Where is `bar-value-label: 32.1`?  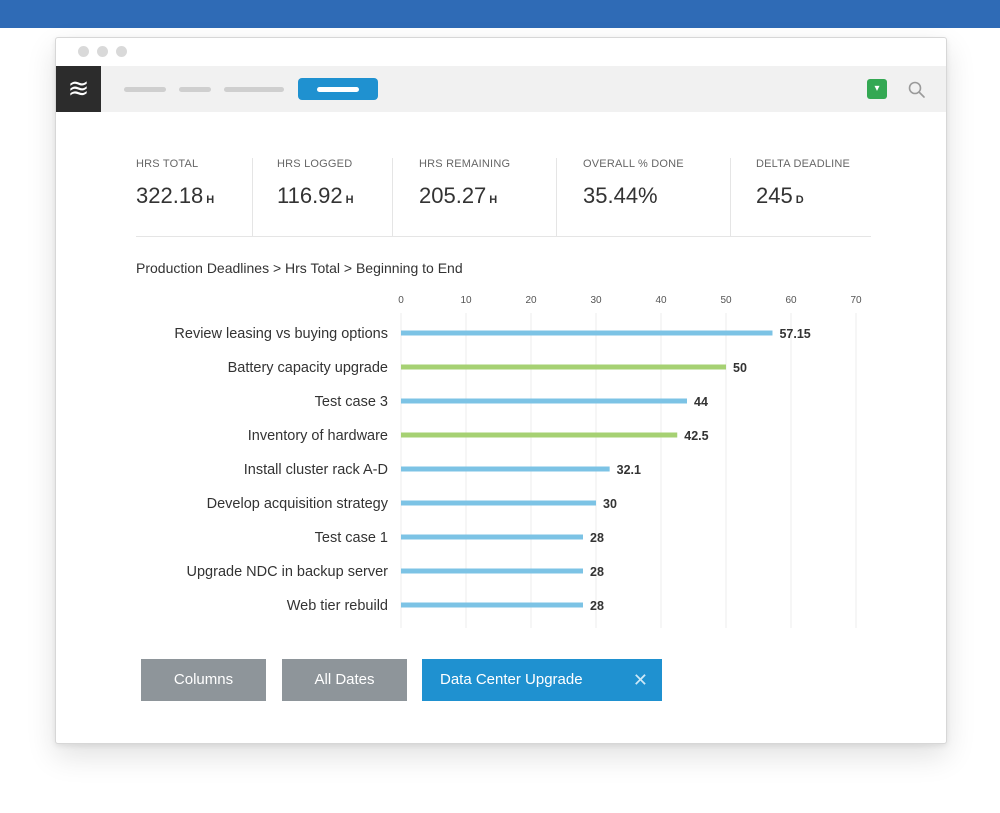
bar-value-label: 32.1 is located at coordinates (629, 470).